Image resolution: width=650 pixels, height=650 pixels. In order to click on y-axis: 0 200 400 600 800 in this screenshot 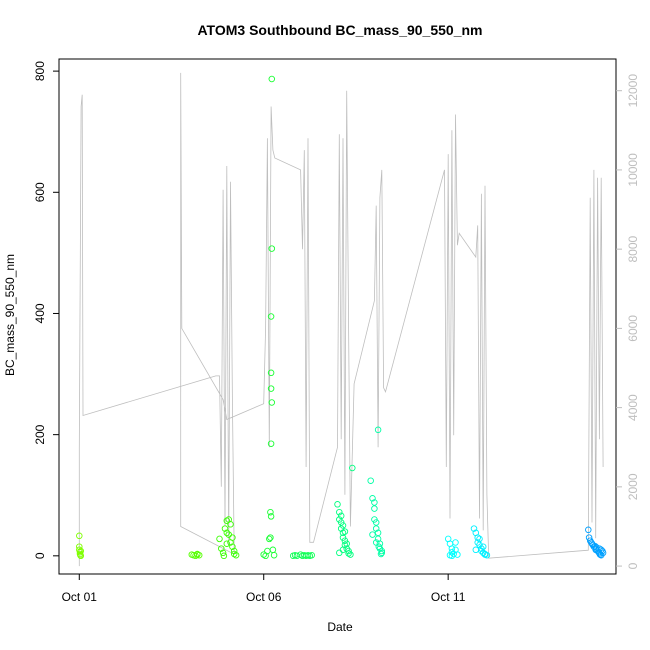, I will do `click(46, 310)`.